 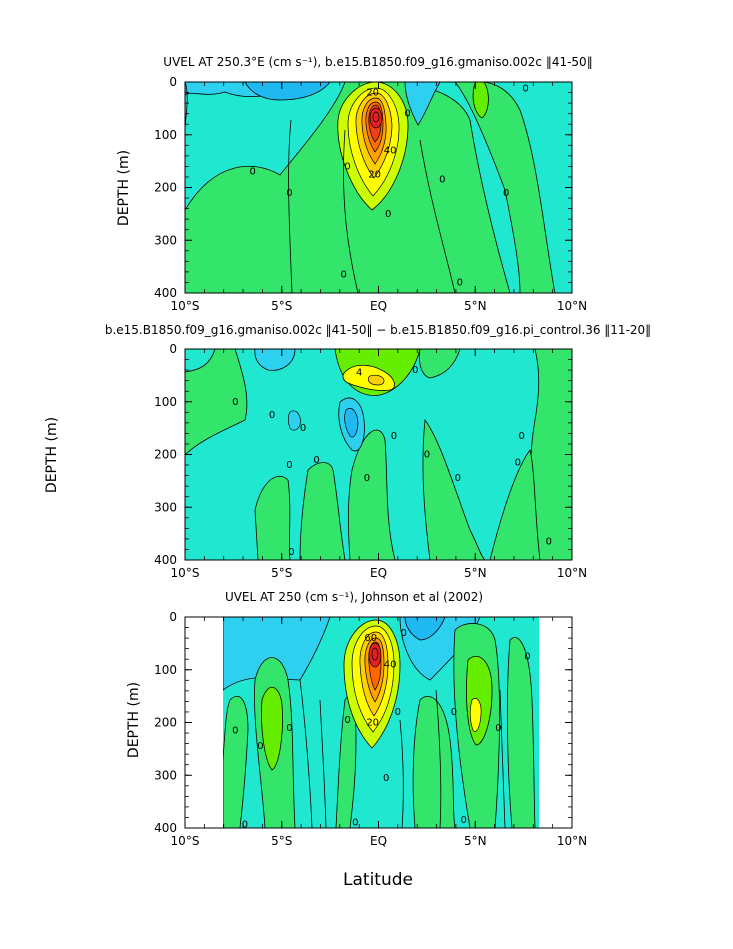 What do you see at coordinates (572, 306) in the screenshot?
I see `panel-1-x-tick-label: 10°N` at bounding box center [572, 306].